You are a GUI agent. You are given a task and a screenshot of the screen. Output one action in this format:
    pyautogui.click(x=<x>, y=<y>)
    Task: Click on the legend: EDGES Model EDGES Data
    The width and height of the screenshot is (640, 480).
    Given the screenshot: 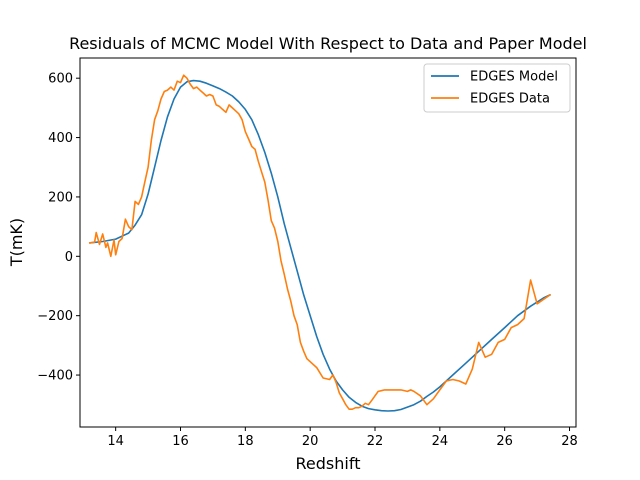 What is the action you would take?
    pyautogui.click(x=497, y=88)
    